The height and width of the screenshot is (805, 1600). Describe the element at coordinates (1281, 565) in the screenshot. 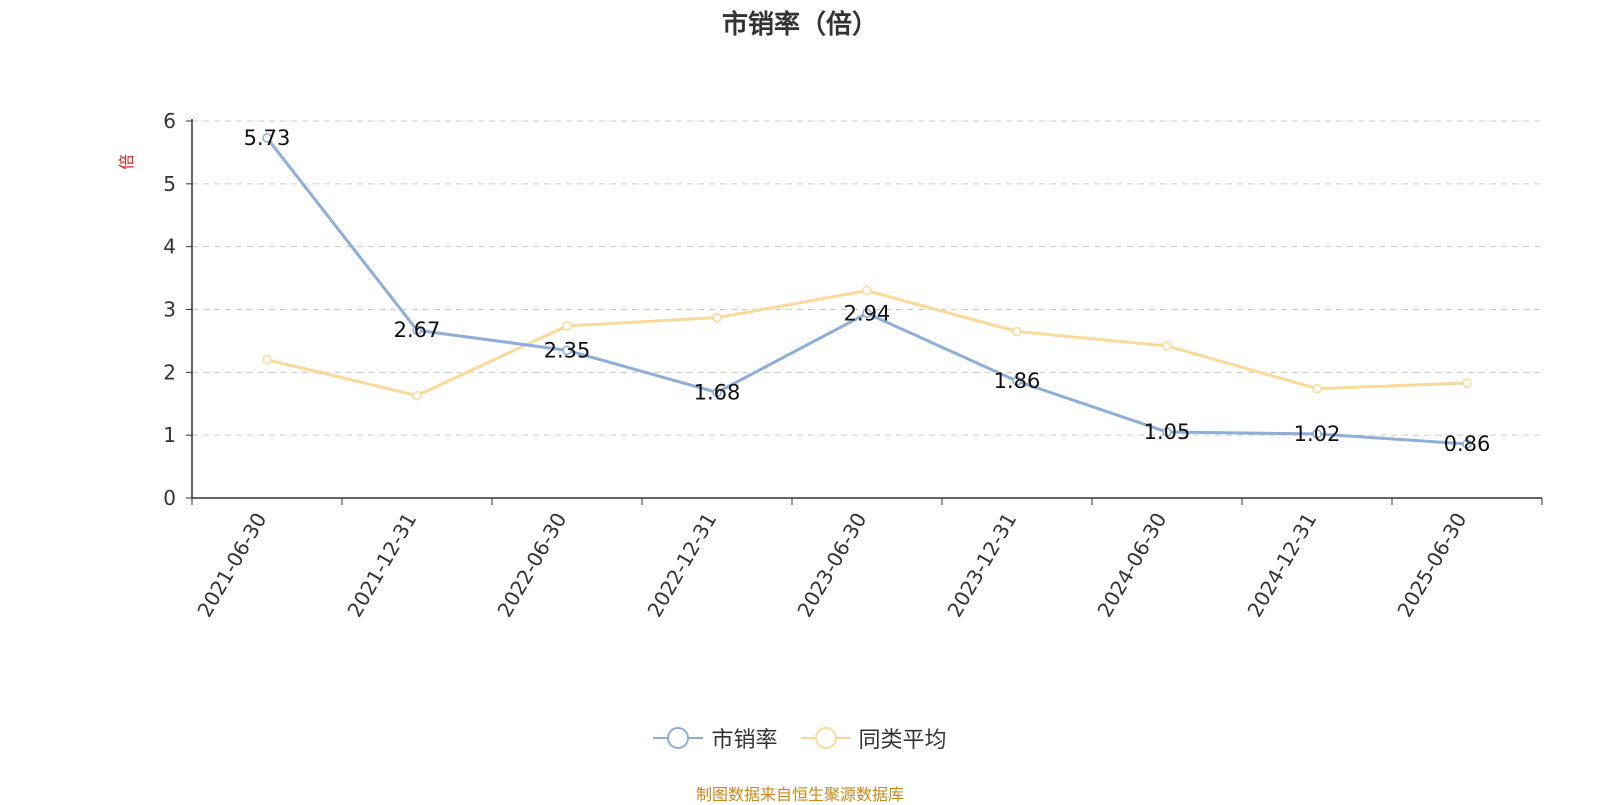

I see `x-tick-label: 2024-12-31` at that location.